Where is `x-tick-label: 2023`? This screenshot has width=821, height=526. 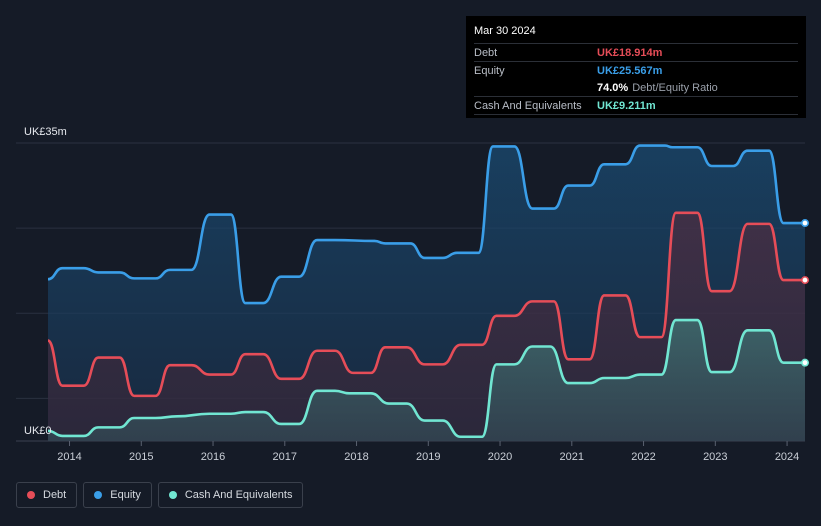
x-tick-label: 2023 is located at coordinates (715, 457).